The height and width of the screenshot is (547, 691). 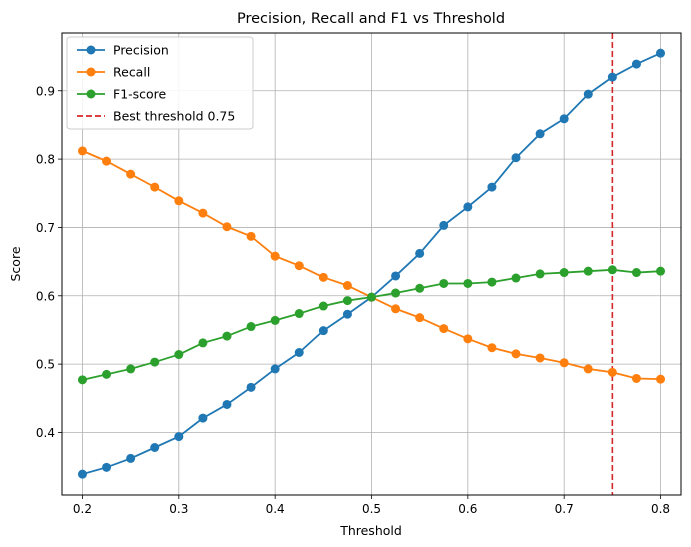 I want to click on x-tick-label: 0.8, so click(x=660, y=509).